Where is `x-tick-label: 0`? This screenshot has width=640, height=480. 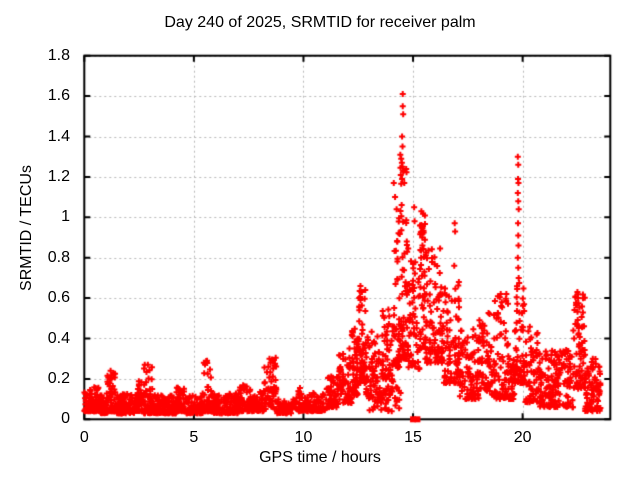
x-tick-label: 0 is located at coordinates (84, 437).